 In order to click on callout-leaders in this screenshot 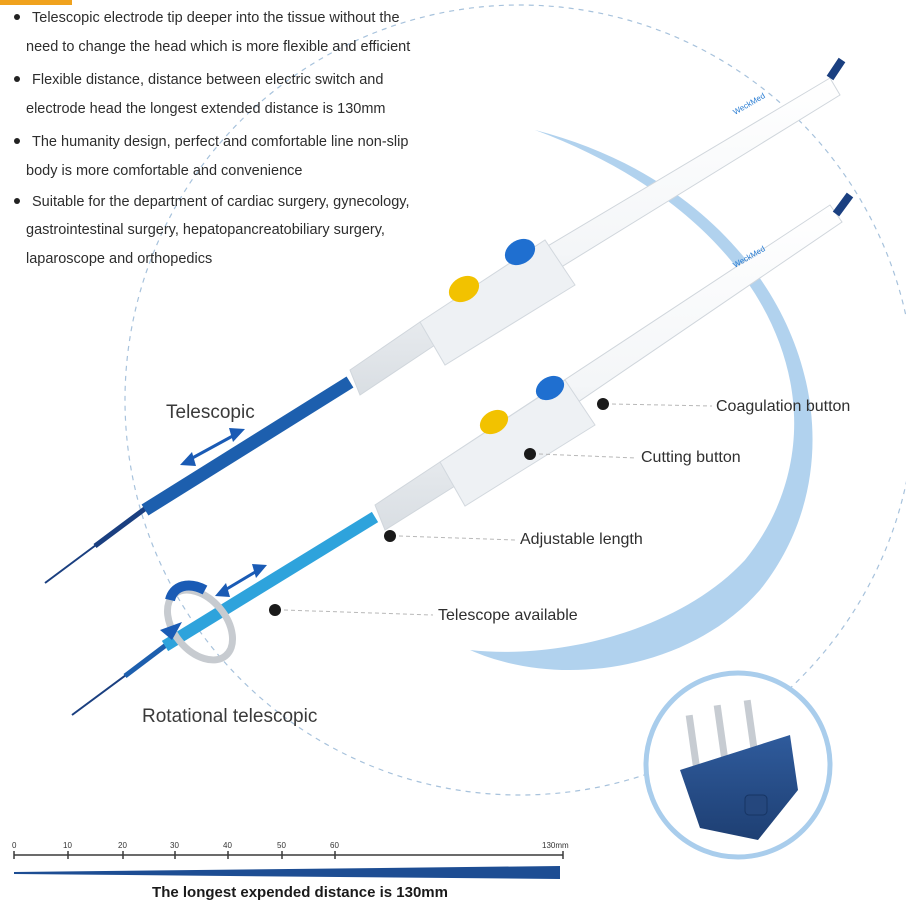, I will do `click(491, 507)`.